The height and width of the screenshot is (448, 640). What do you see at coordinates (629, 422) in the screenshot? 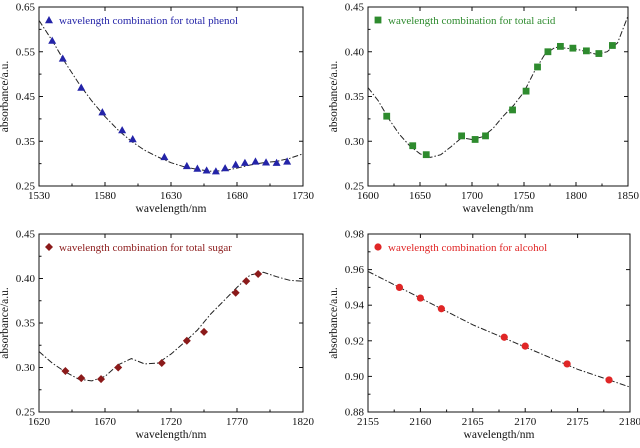
I see `x-tick-label: 2180` at bounding box center [629, 422].